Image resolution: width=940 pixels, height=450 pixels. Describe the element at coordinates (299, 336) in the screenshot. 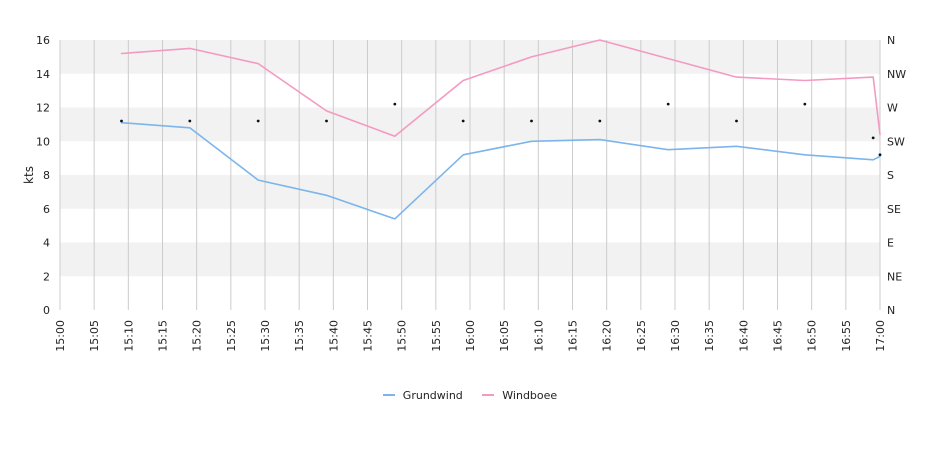

I see `x-tick-label: 15:35` at that location.